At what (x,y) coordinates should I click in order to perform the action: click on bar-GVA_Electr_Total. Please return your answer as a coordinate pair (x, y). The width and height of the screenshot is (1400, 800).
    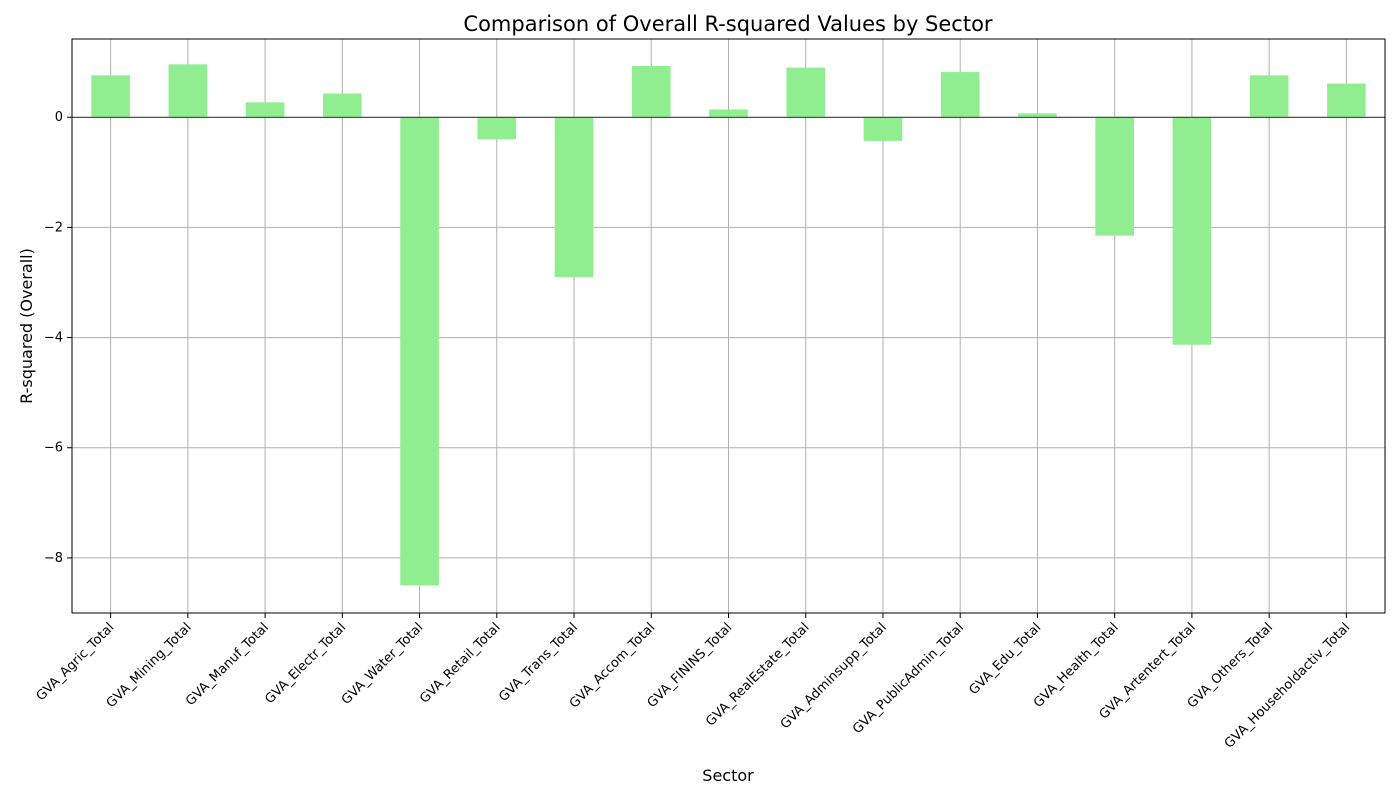
    Looking at the image, I should click on (342, 105).